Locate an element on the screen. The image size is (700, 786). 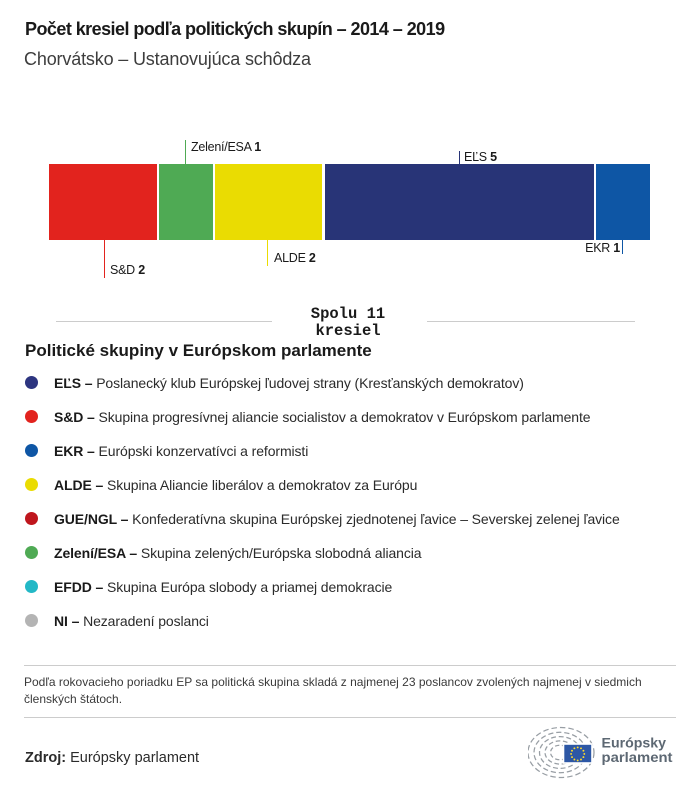
svg-text: parlament is located at coordinates (637, 757).